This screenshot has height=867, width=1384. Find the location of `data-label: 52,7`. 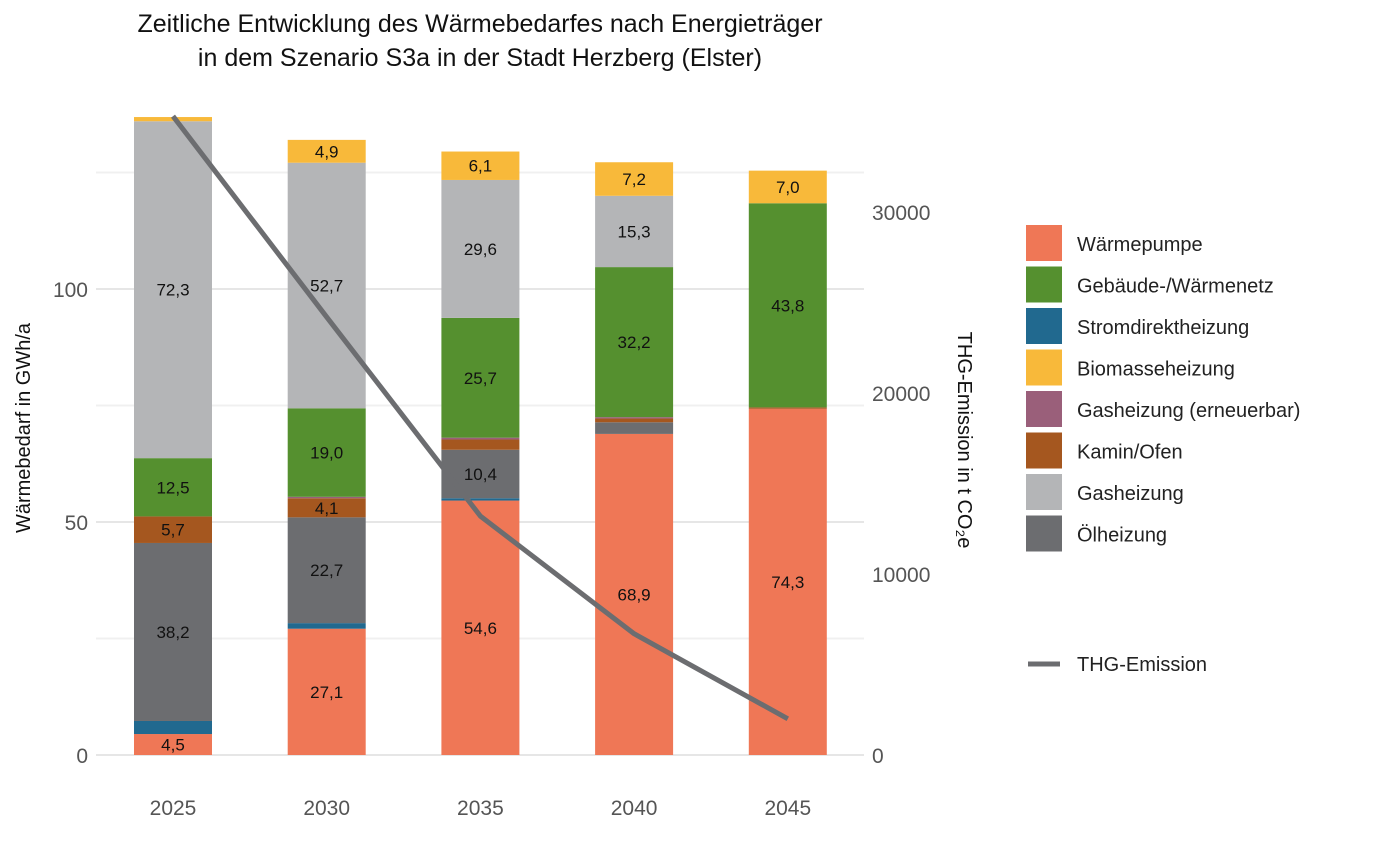

data-label: 52,7 is located at coordinates (326, 286).